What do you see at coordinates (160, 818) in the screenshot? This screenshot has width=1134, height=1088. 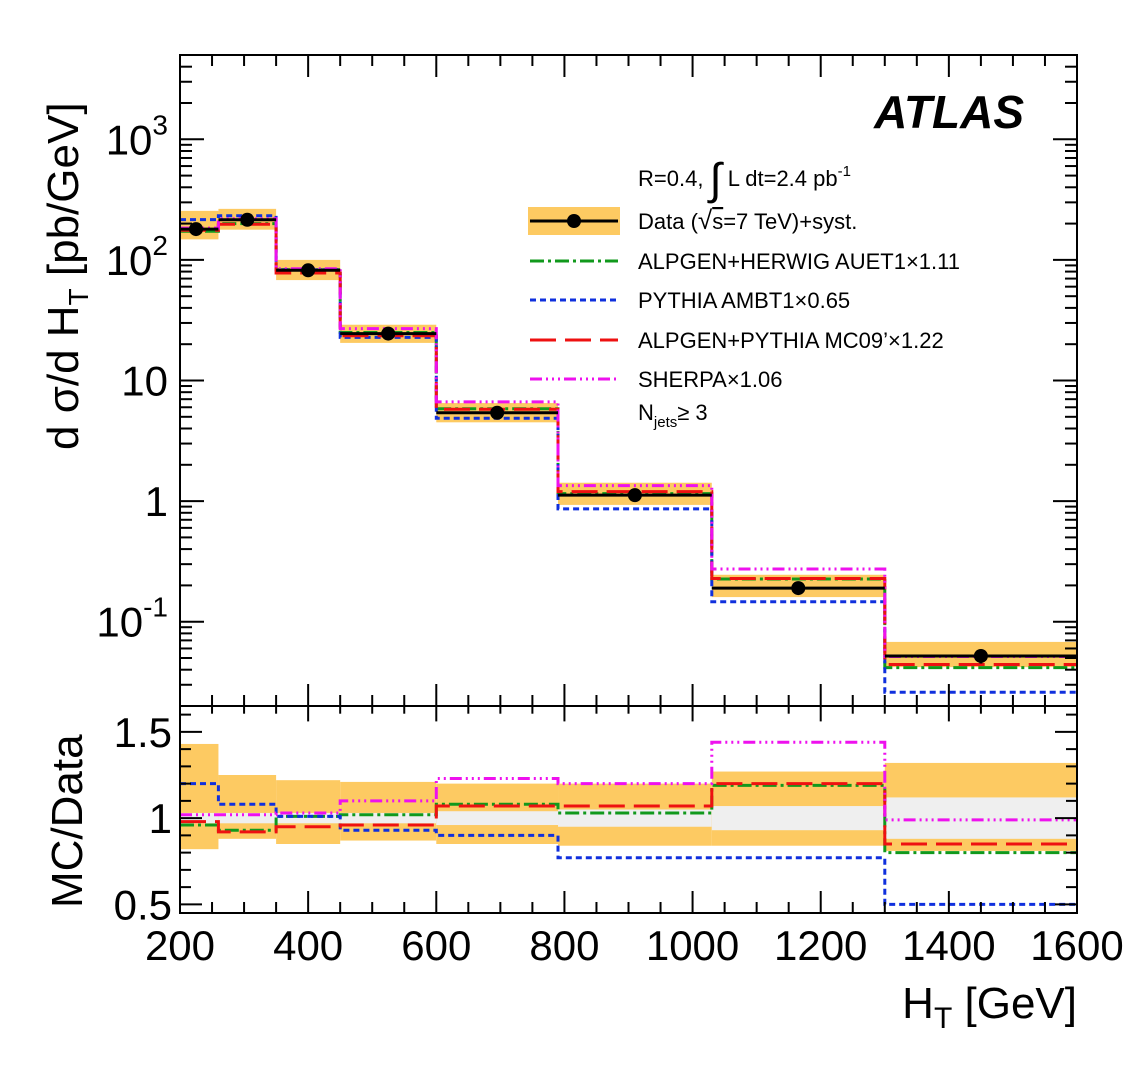 I see `ratio-y-tick-label: 1` at bounding box center [160, 818].